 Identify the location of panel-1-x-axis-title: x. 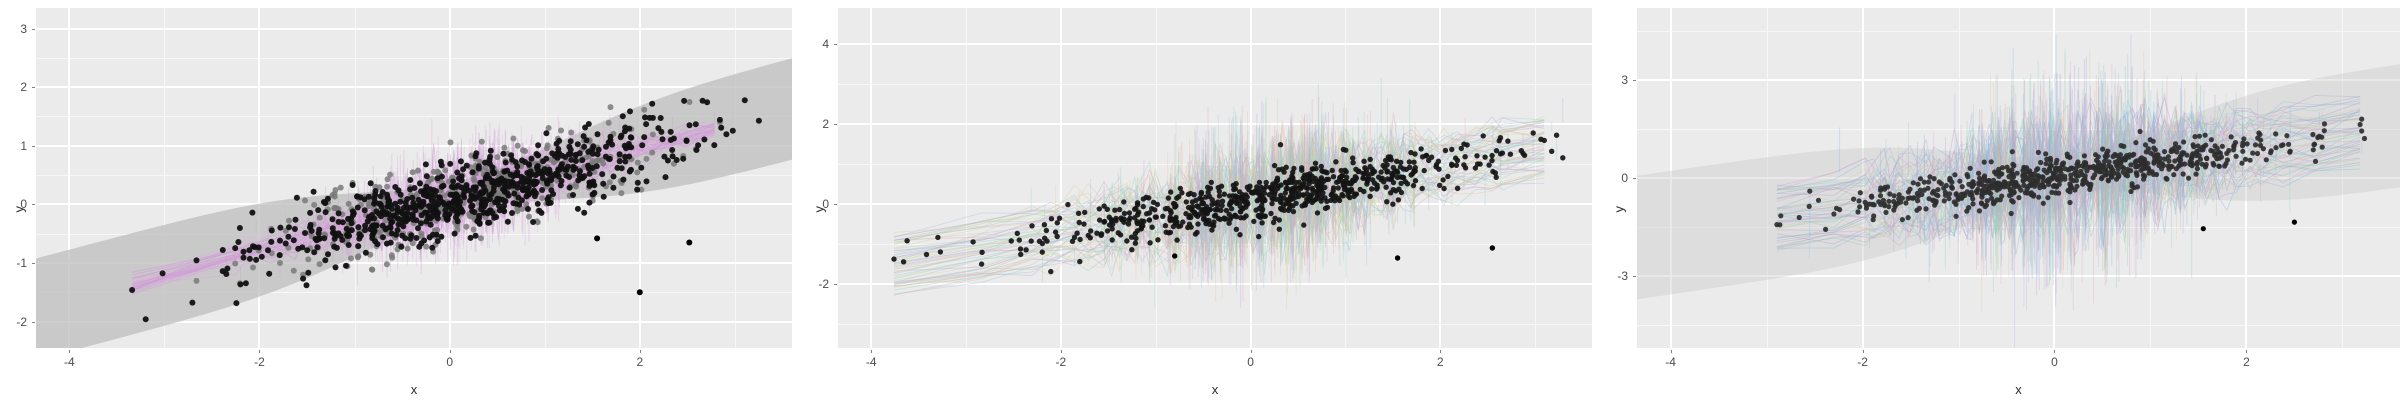
(414, 389).